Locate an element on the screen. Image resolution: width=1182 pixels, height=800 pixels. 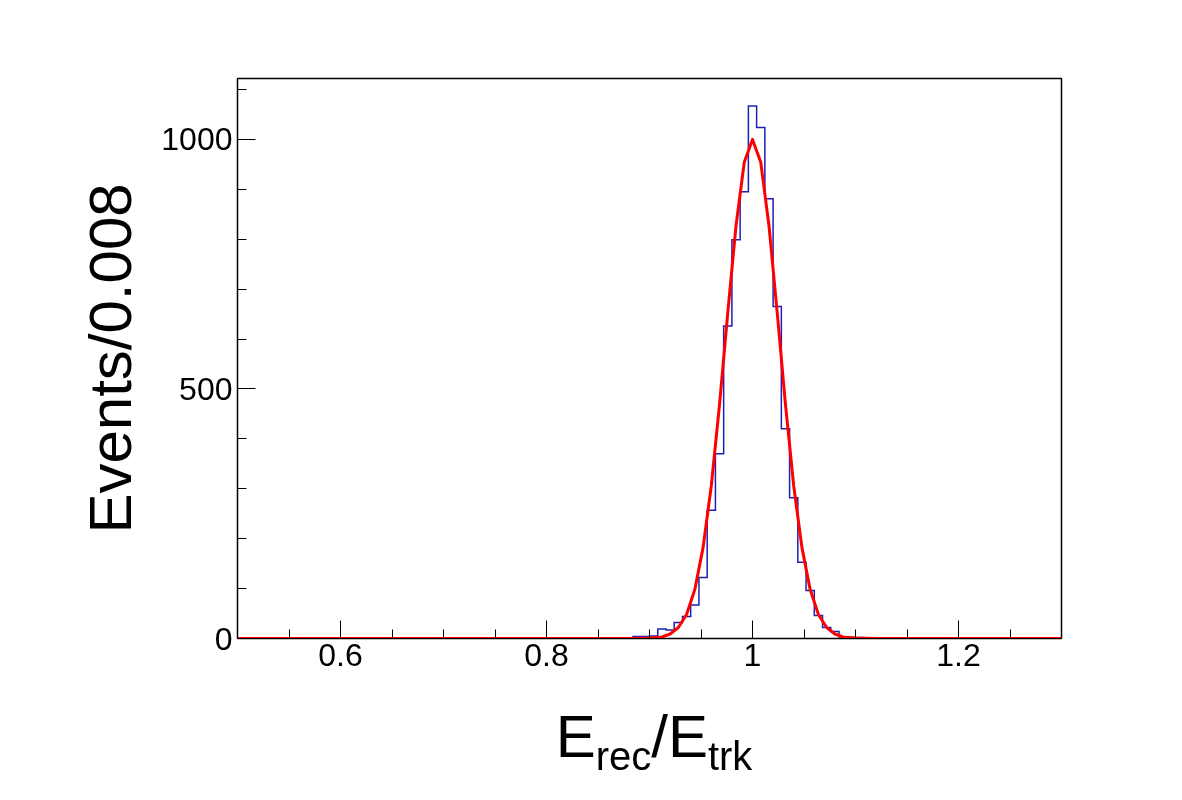
x-tick-label: 0.8 is located at coordinates (546, 654).